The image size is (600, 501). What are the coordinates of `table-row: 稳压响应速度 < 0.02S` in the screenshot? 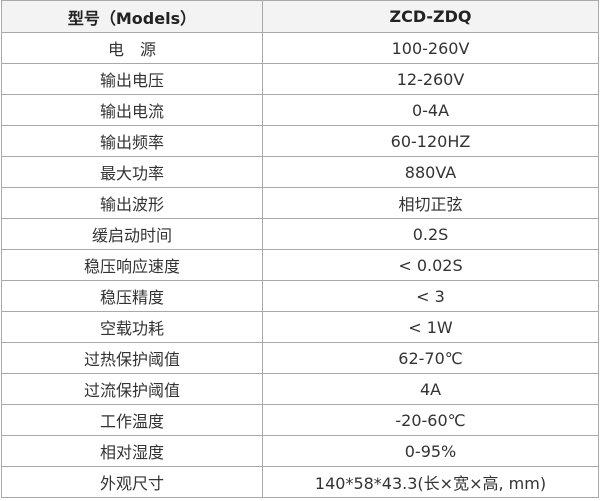 It's located at (300, 265).